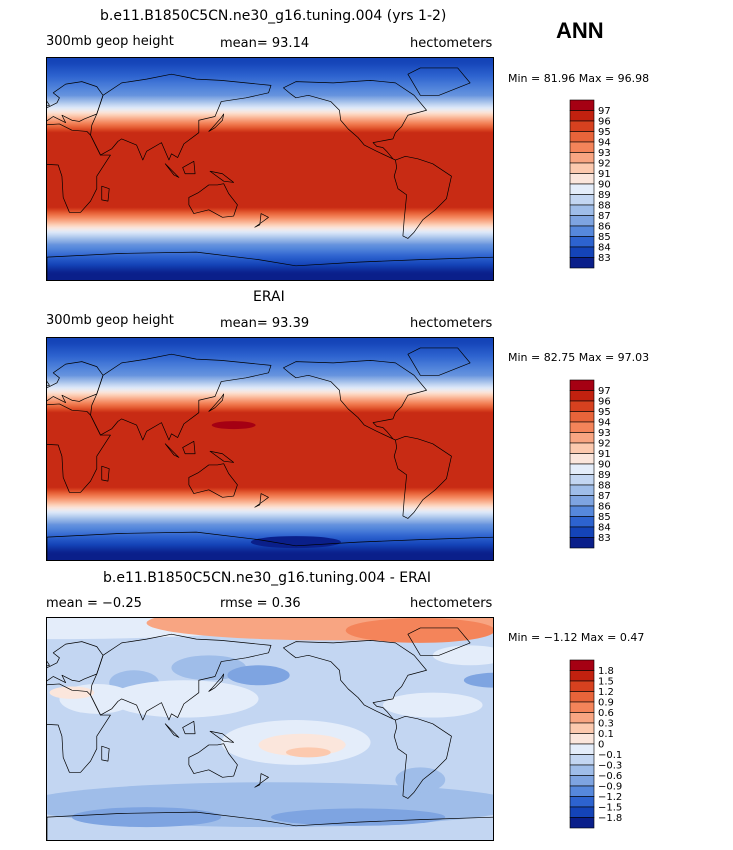  I want to click on panel-model-mean-label: mean= 93.14, so click(265, 43).